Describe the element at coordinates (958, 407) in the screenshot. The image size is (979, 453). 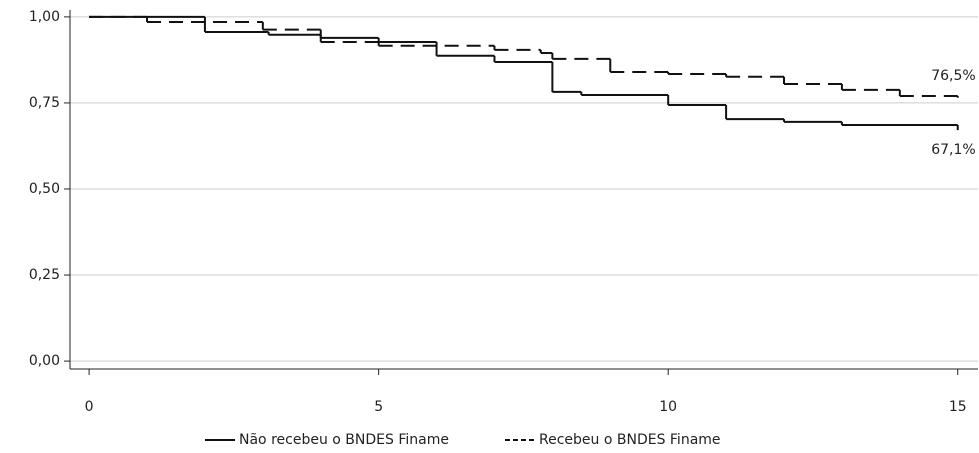
I see `x-tick-label: 15` at that location.